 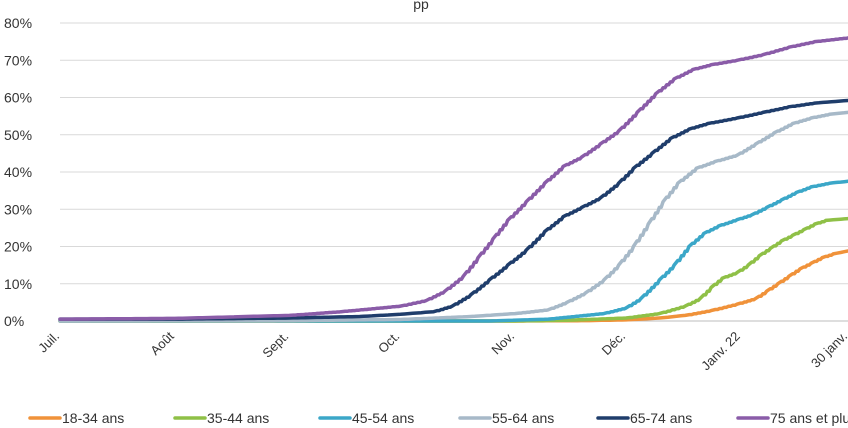 What do you see at coordinates (93, 418) in the screenshot?
I see `legend-label: 18-34 ans` at bounding box center [93, 418].